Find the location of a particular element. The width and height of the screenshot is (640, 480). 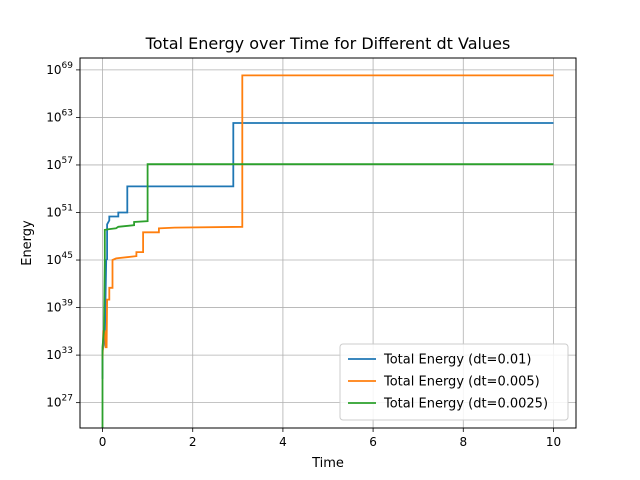

legend-label: Total Energy (dt=0.0025) is located at coordinates (465, 404).